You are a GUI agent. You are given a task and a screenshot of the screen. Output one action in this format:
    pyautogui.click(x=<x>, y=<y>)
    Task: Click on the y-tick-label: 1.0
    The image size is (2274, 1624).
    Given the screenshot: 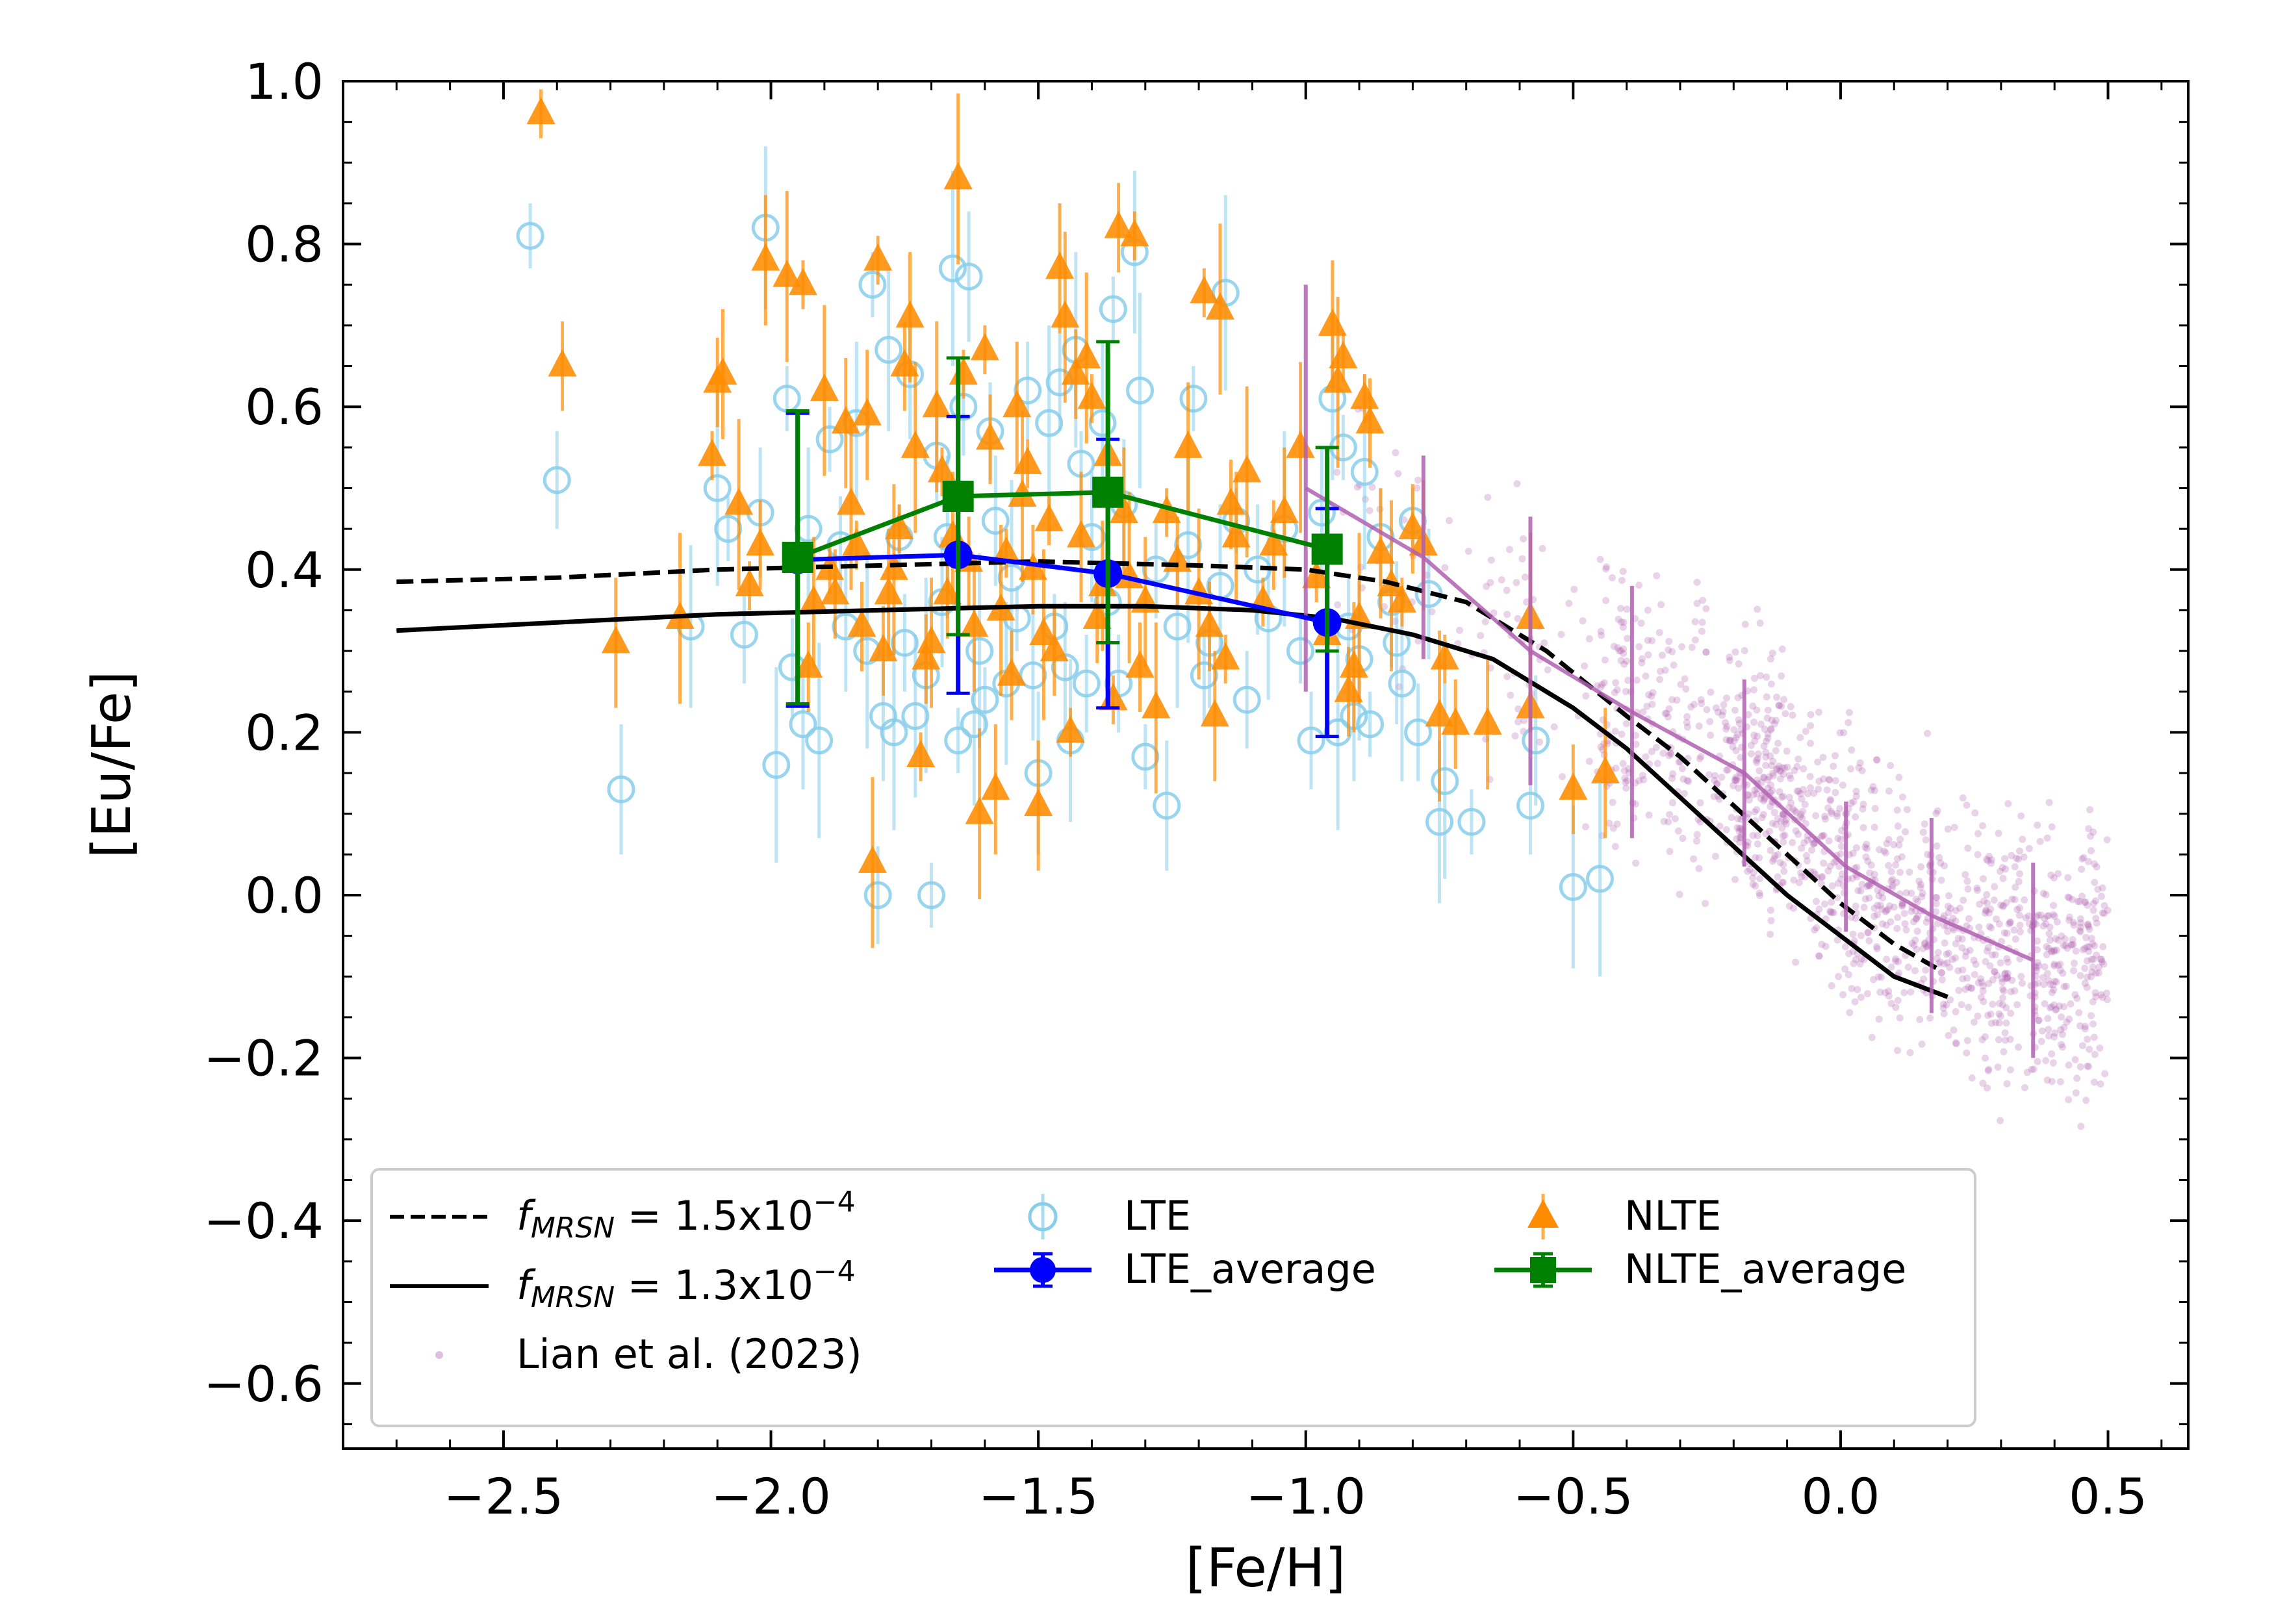 What is the action you would take?
    pyautogui.click(x=284, y=81)
    